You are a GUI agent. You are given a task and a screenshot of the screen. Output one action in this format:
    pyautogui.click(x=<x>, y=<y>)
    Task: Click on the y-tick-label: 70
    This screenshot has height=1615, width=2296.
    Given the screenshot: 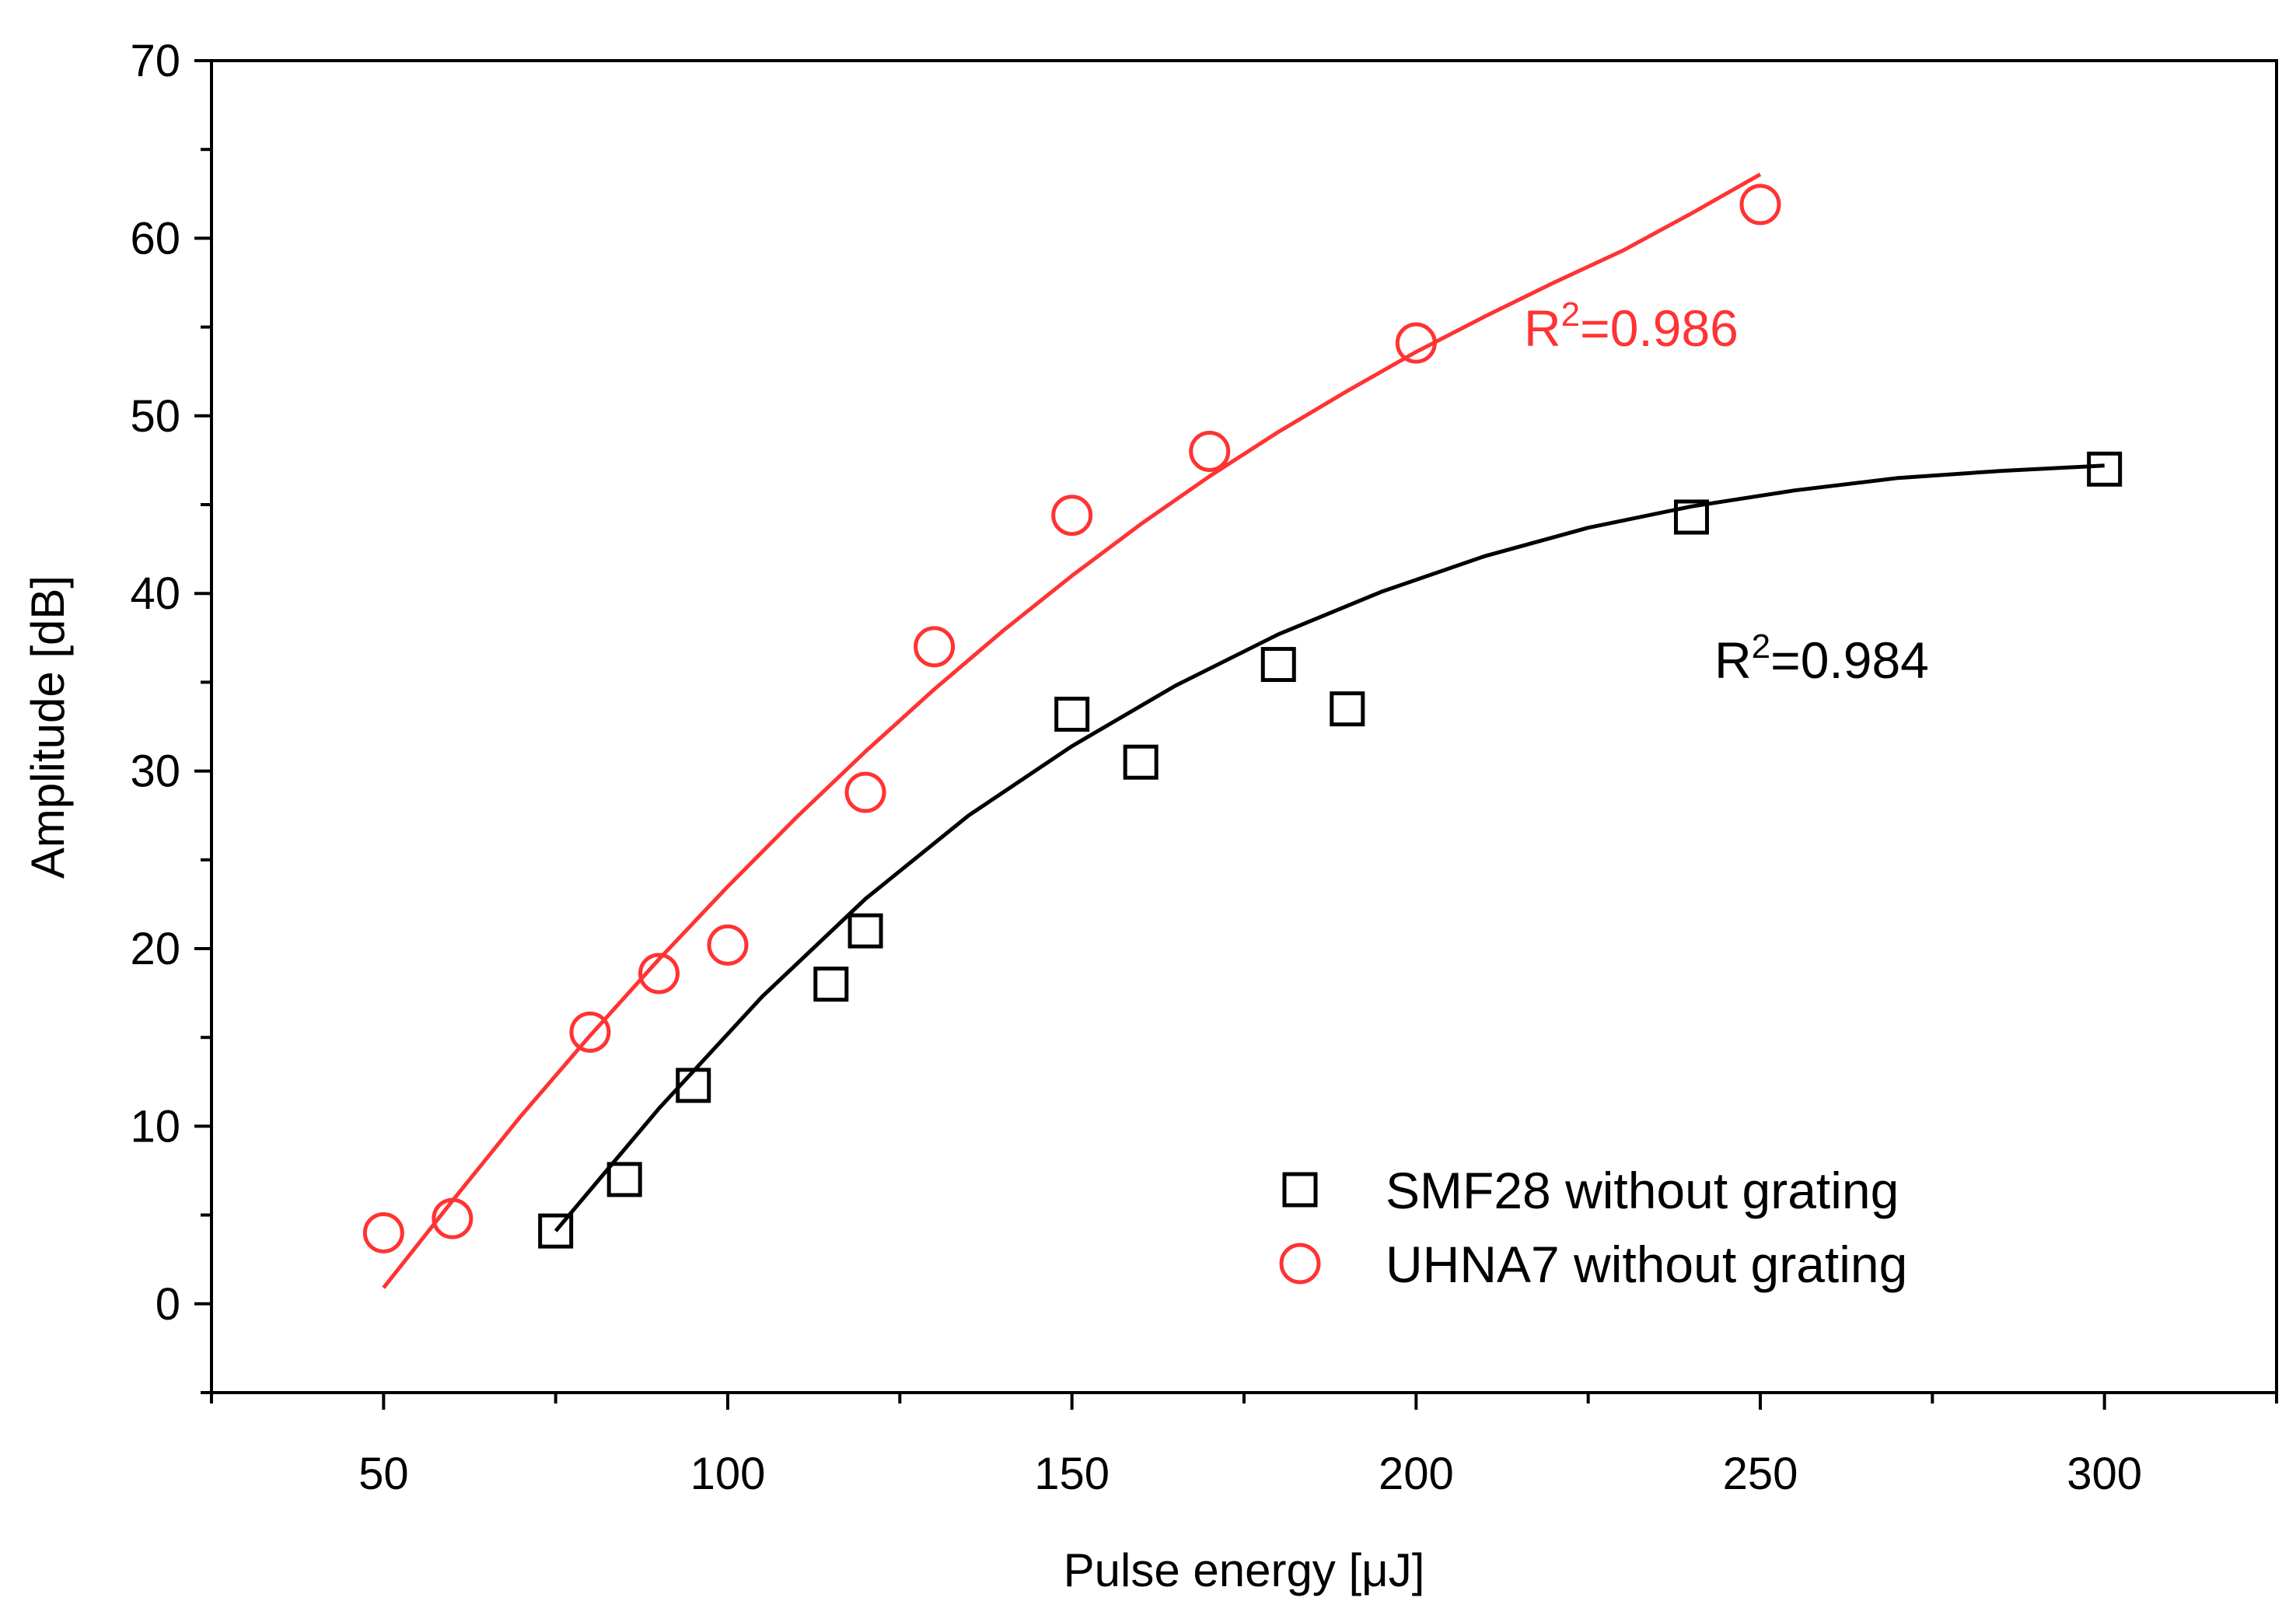 What is the action you would take?
    pyautogui.click(x=155, y=61)
    